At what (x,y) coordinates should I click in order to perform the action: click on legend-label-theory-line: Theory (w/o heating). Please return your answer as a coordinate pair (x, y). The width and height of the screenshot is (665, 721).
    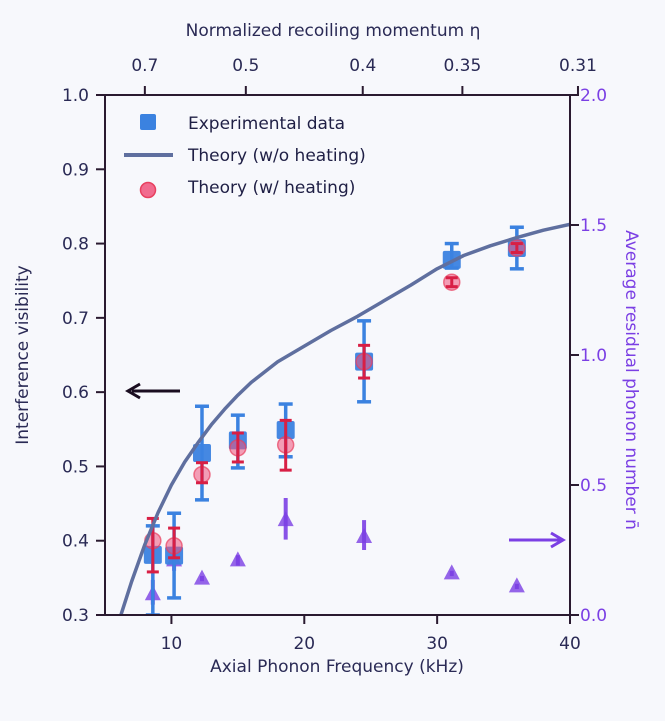
    Looking at the image, I should click on (276, 156).